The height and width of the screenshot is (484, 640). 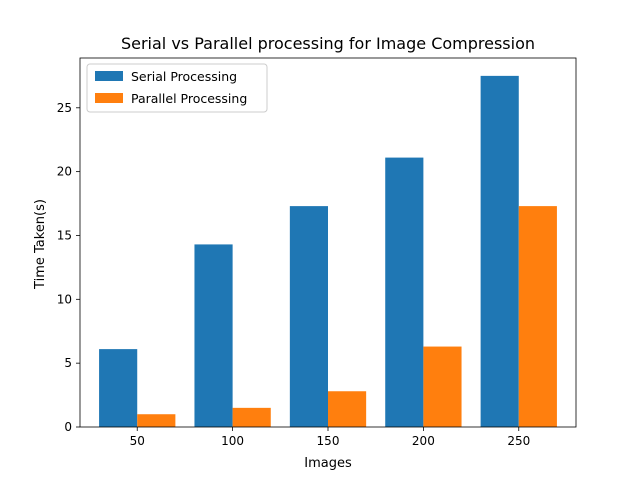 I want to click on y-tick-label-0: 0, so click(x=68, y=427).